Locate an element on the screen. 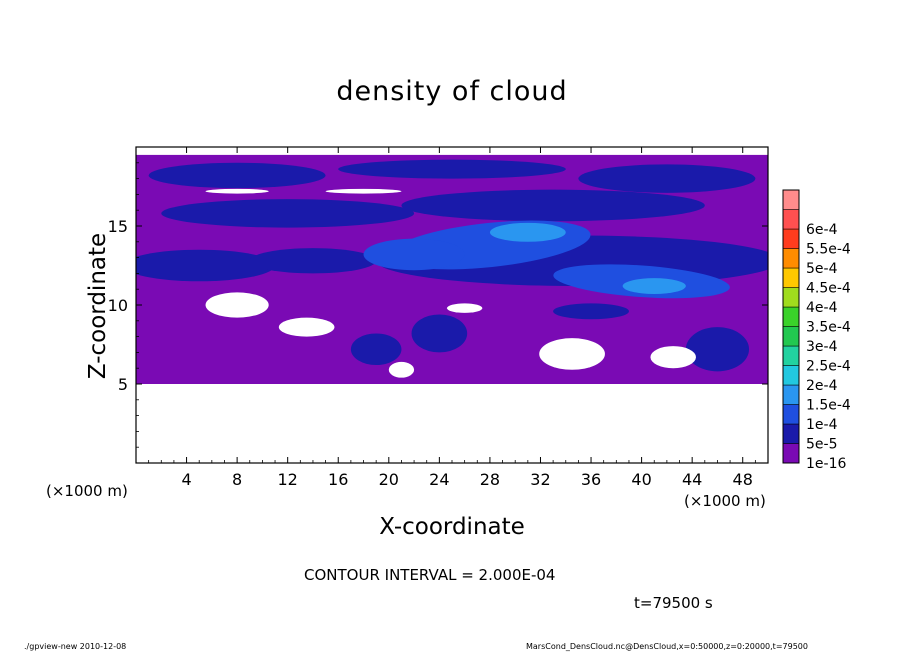 The height and width of the screenshot is (654, 904). colorbar-label: 3.5e-4 is located at coordinates (828, 328).